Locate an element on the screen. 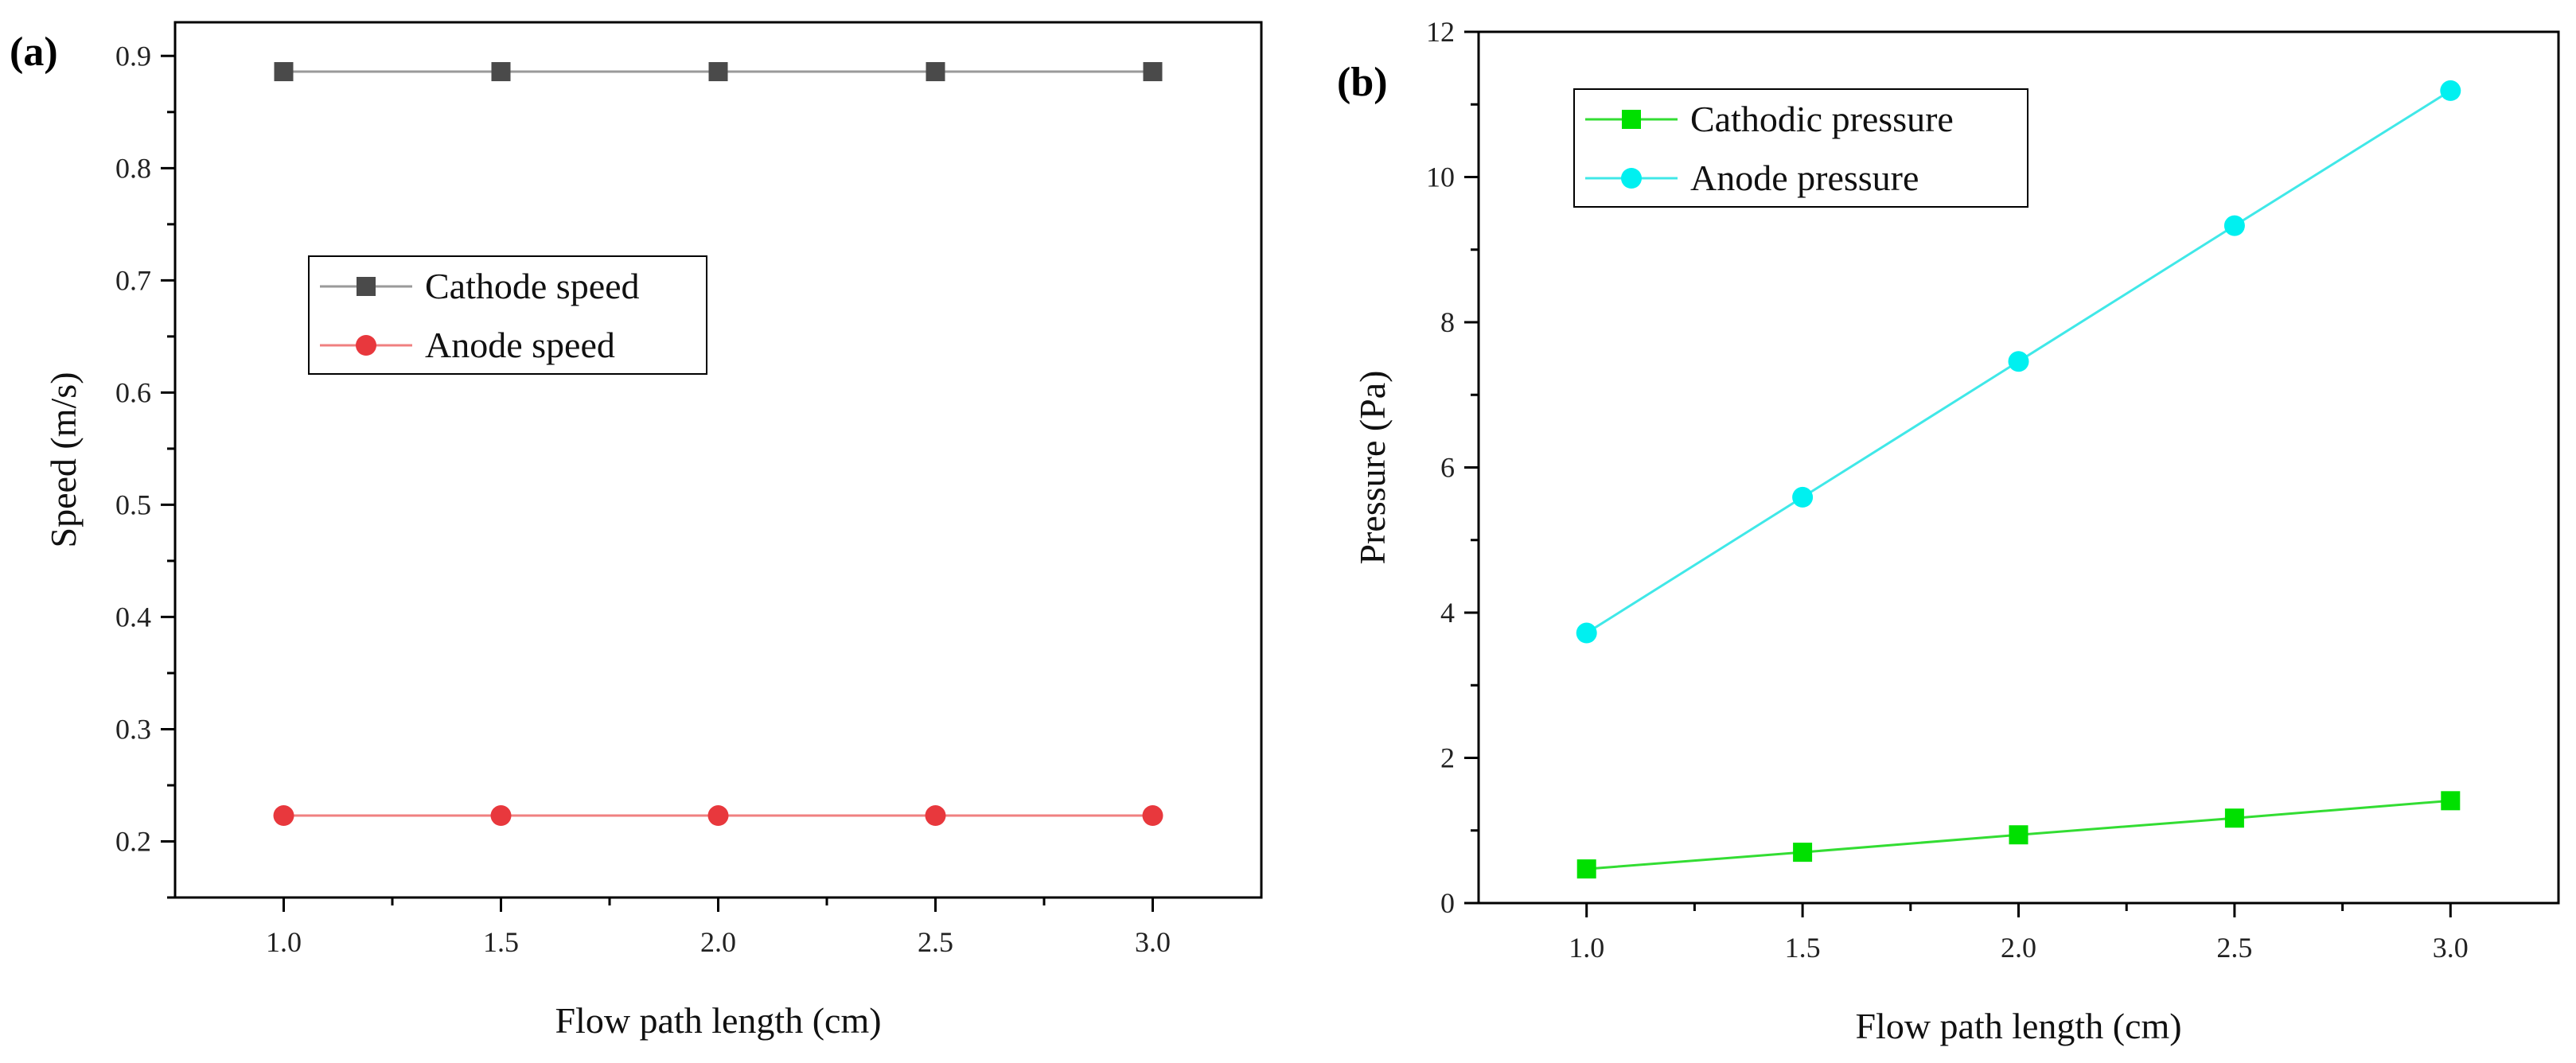 The image size is (2576, 1063). x-tick-label-b: 3.0 is located at coordinates (2451, 948).